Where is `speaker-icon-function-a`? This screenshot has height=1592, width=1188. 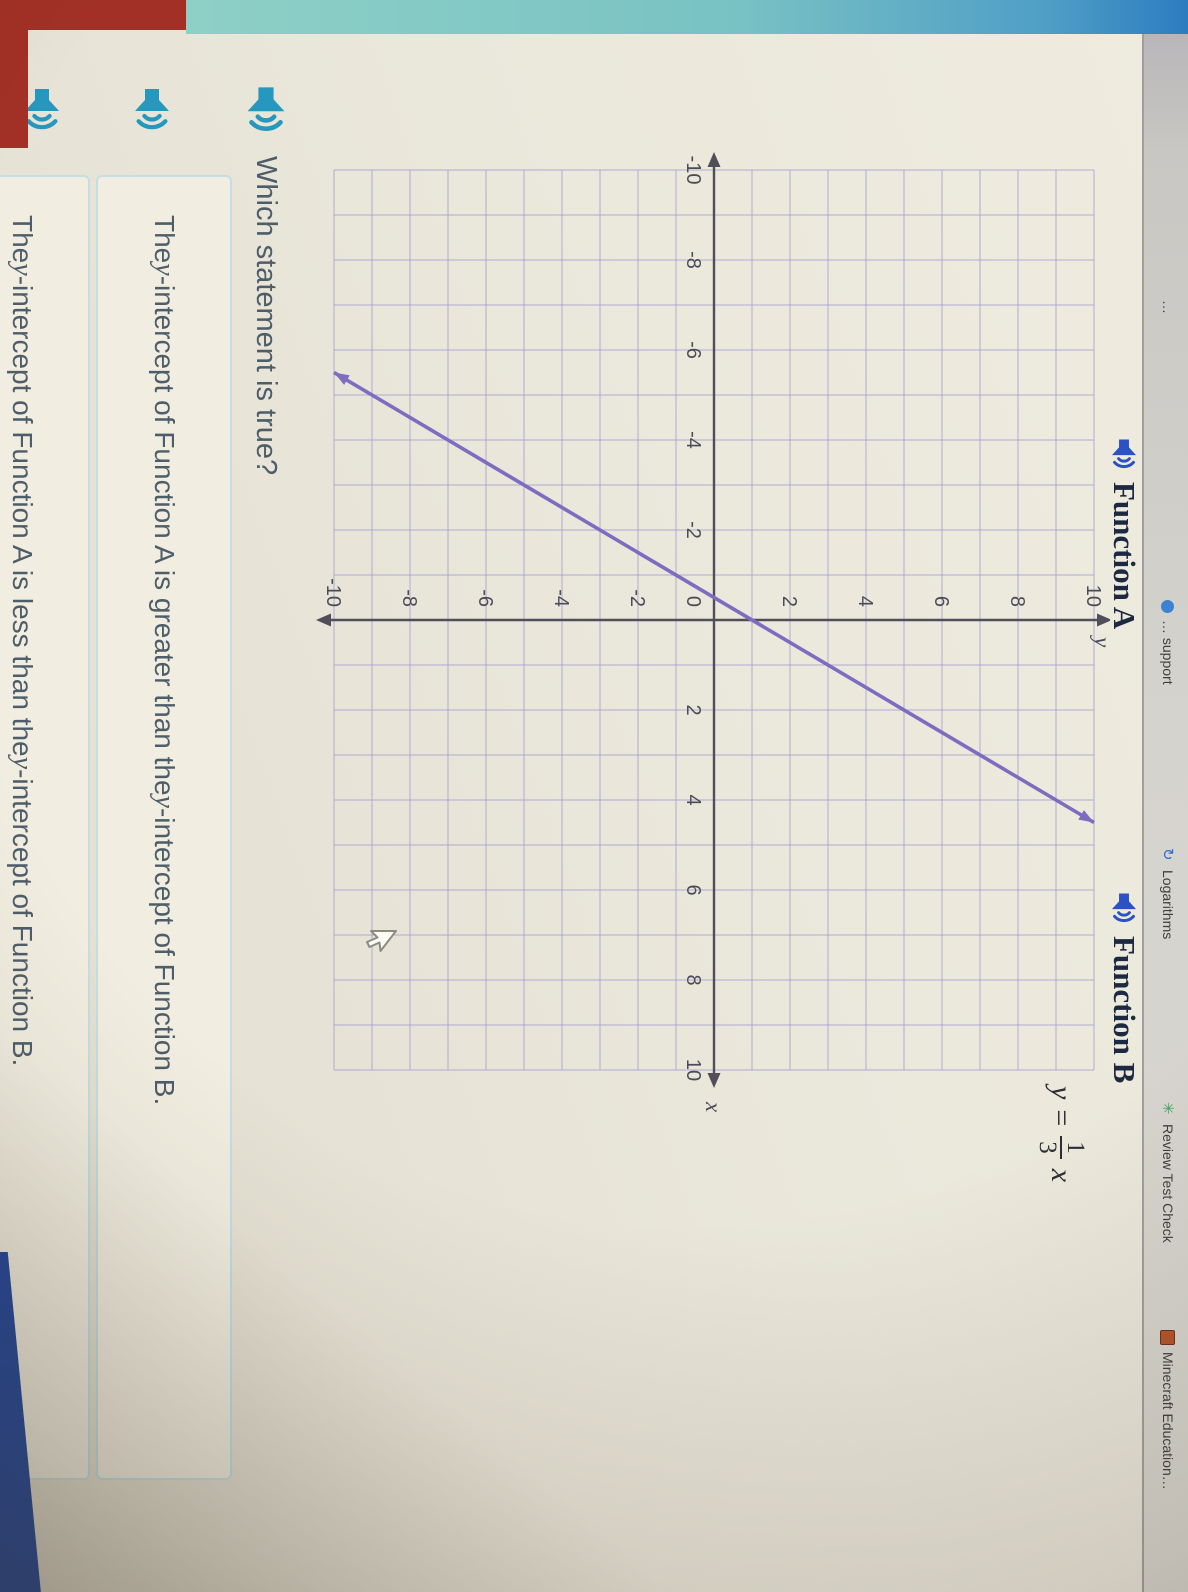
speaker-icon-function-a is located at coordinates (1124, 453).